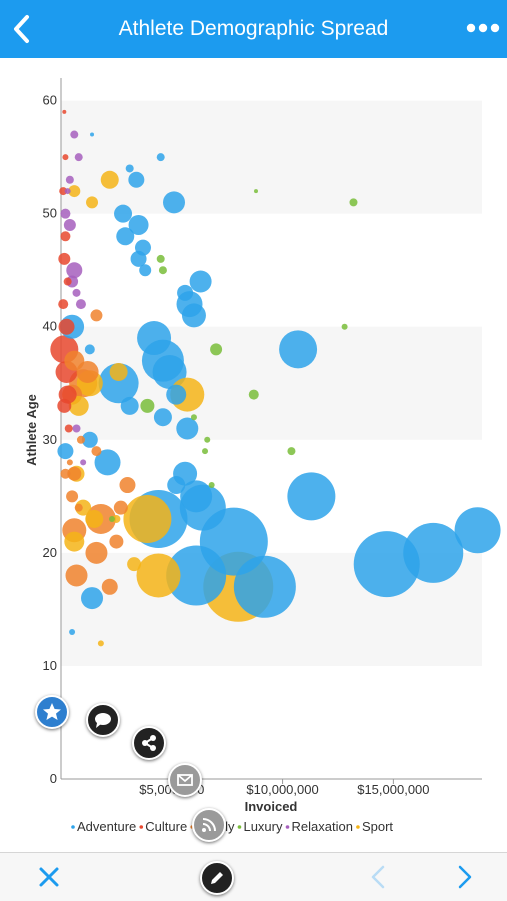 Image resolution: width=507 pixels, height=901 pixels. I want to click on legend-label: Relaxation, so click(322, 826).